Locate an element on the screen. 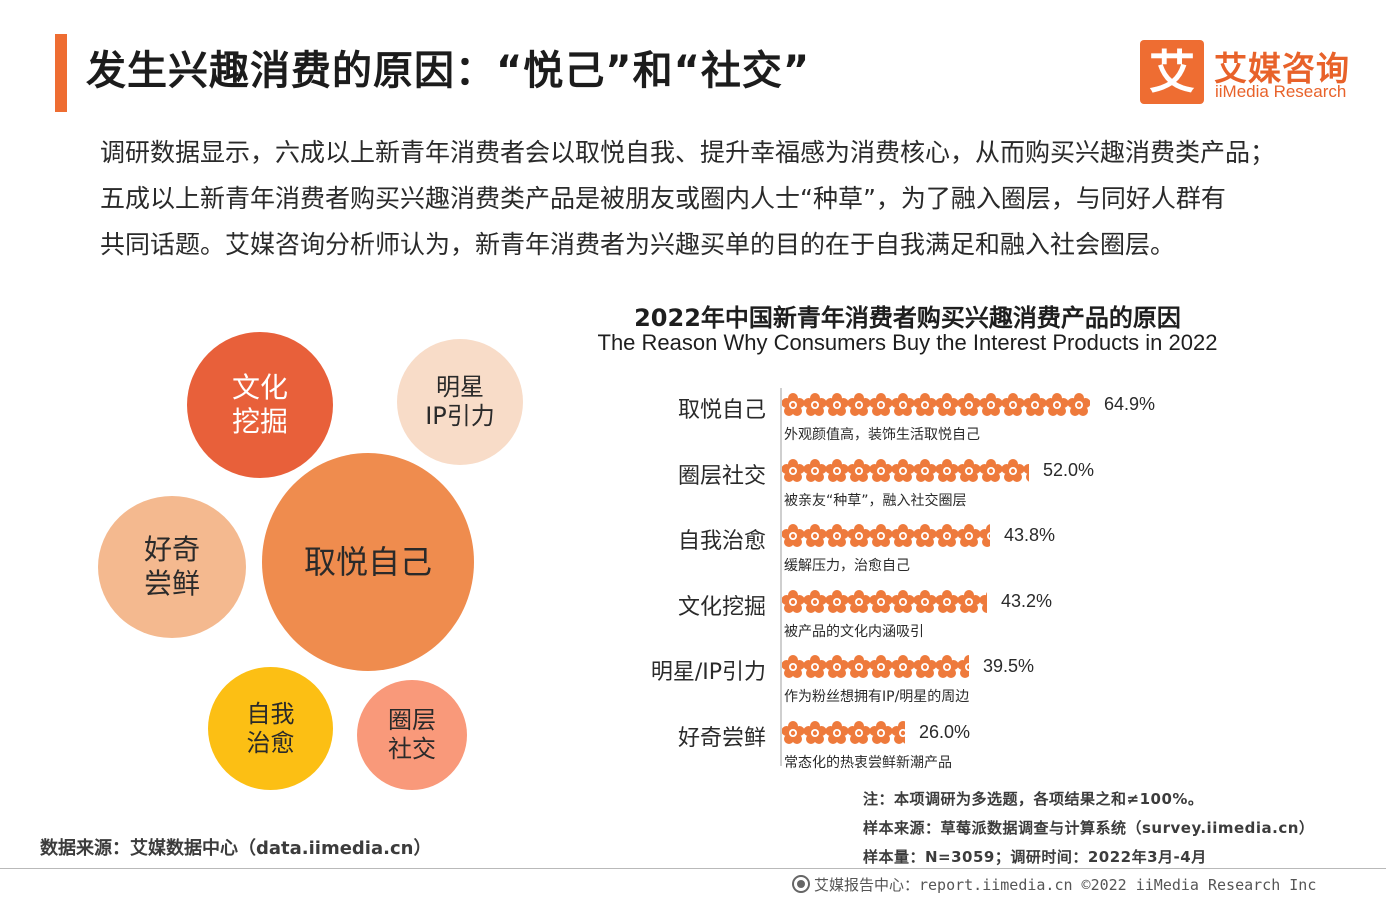 This screenshot has height=901, width=1386. bubble-self-pleasing: 取悦自己 is located at coordinates (368, 562).